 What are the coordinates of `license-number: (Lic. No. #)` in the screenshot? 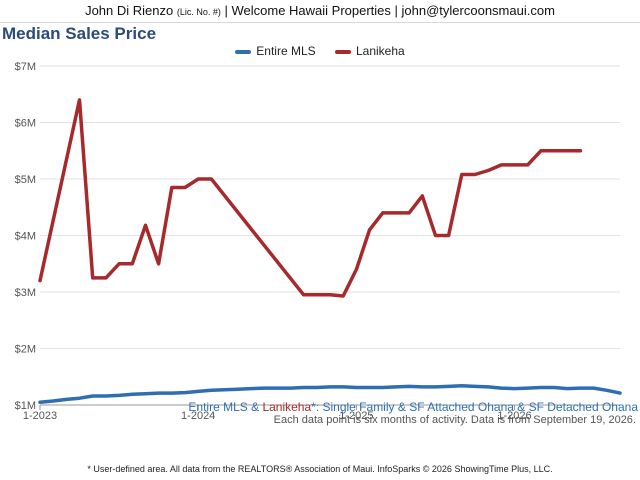 It's located at (198, 12).